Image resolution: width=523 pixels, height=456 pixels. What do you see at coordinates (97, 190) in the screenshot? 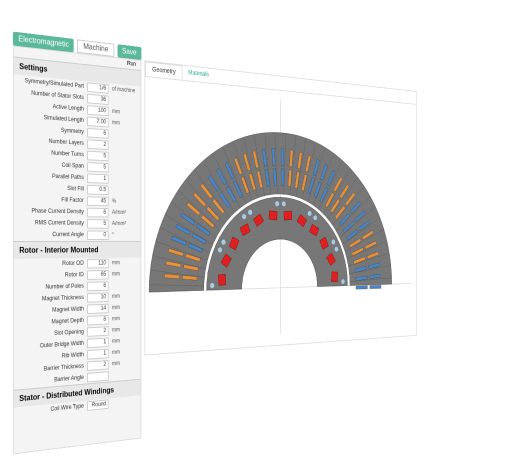
I see `setting-input: 0.5` at bounding box center [97, 190].